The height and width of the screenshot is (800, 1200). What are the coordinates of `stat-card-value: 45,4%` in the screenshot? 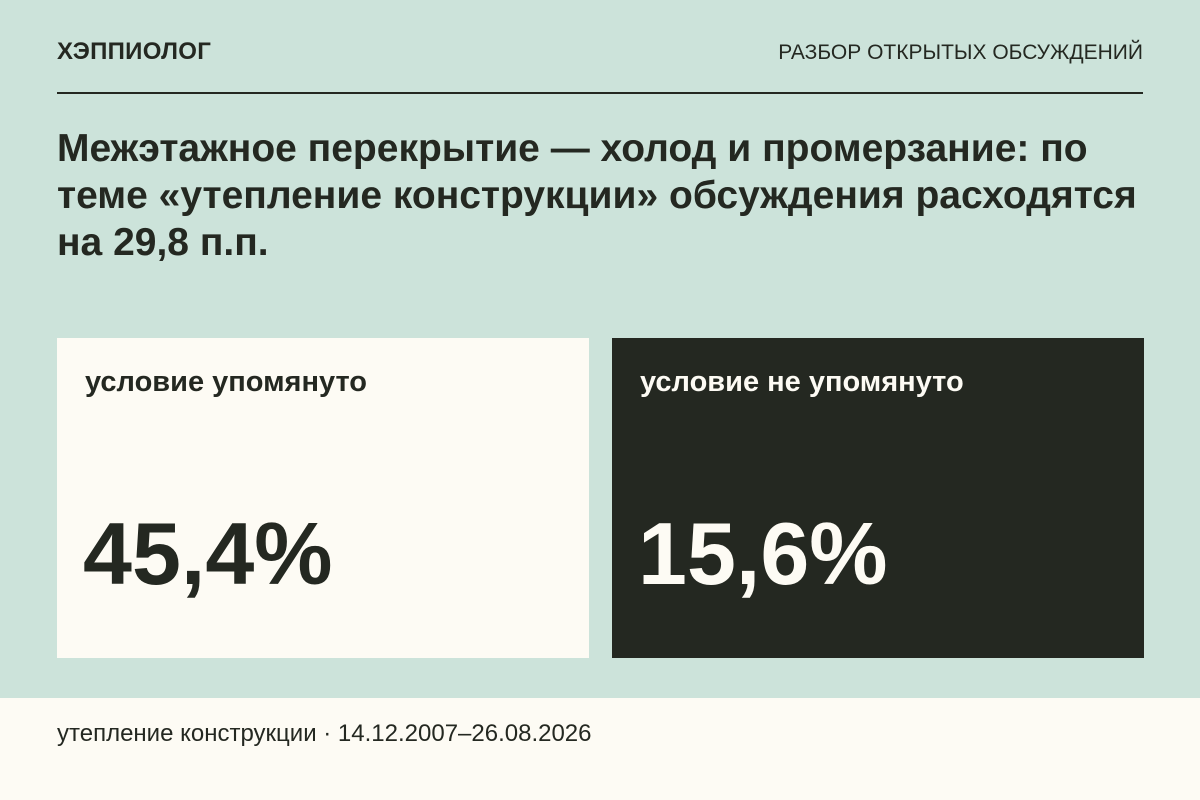 It's located at (208, 553).